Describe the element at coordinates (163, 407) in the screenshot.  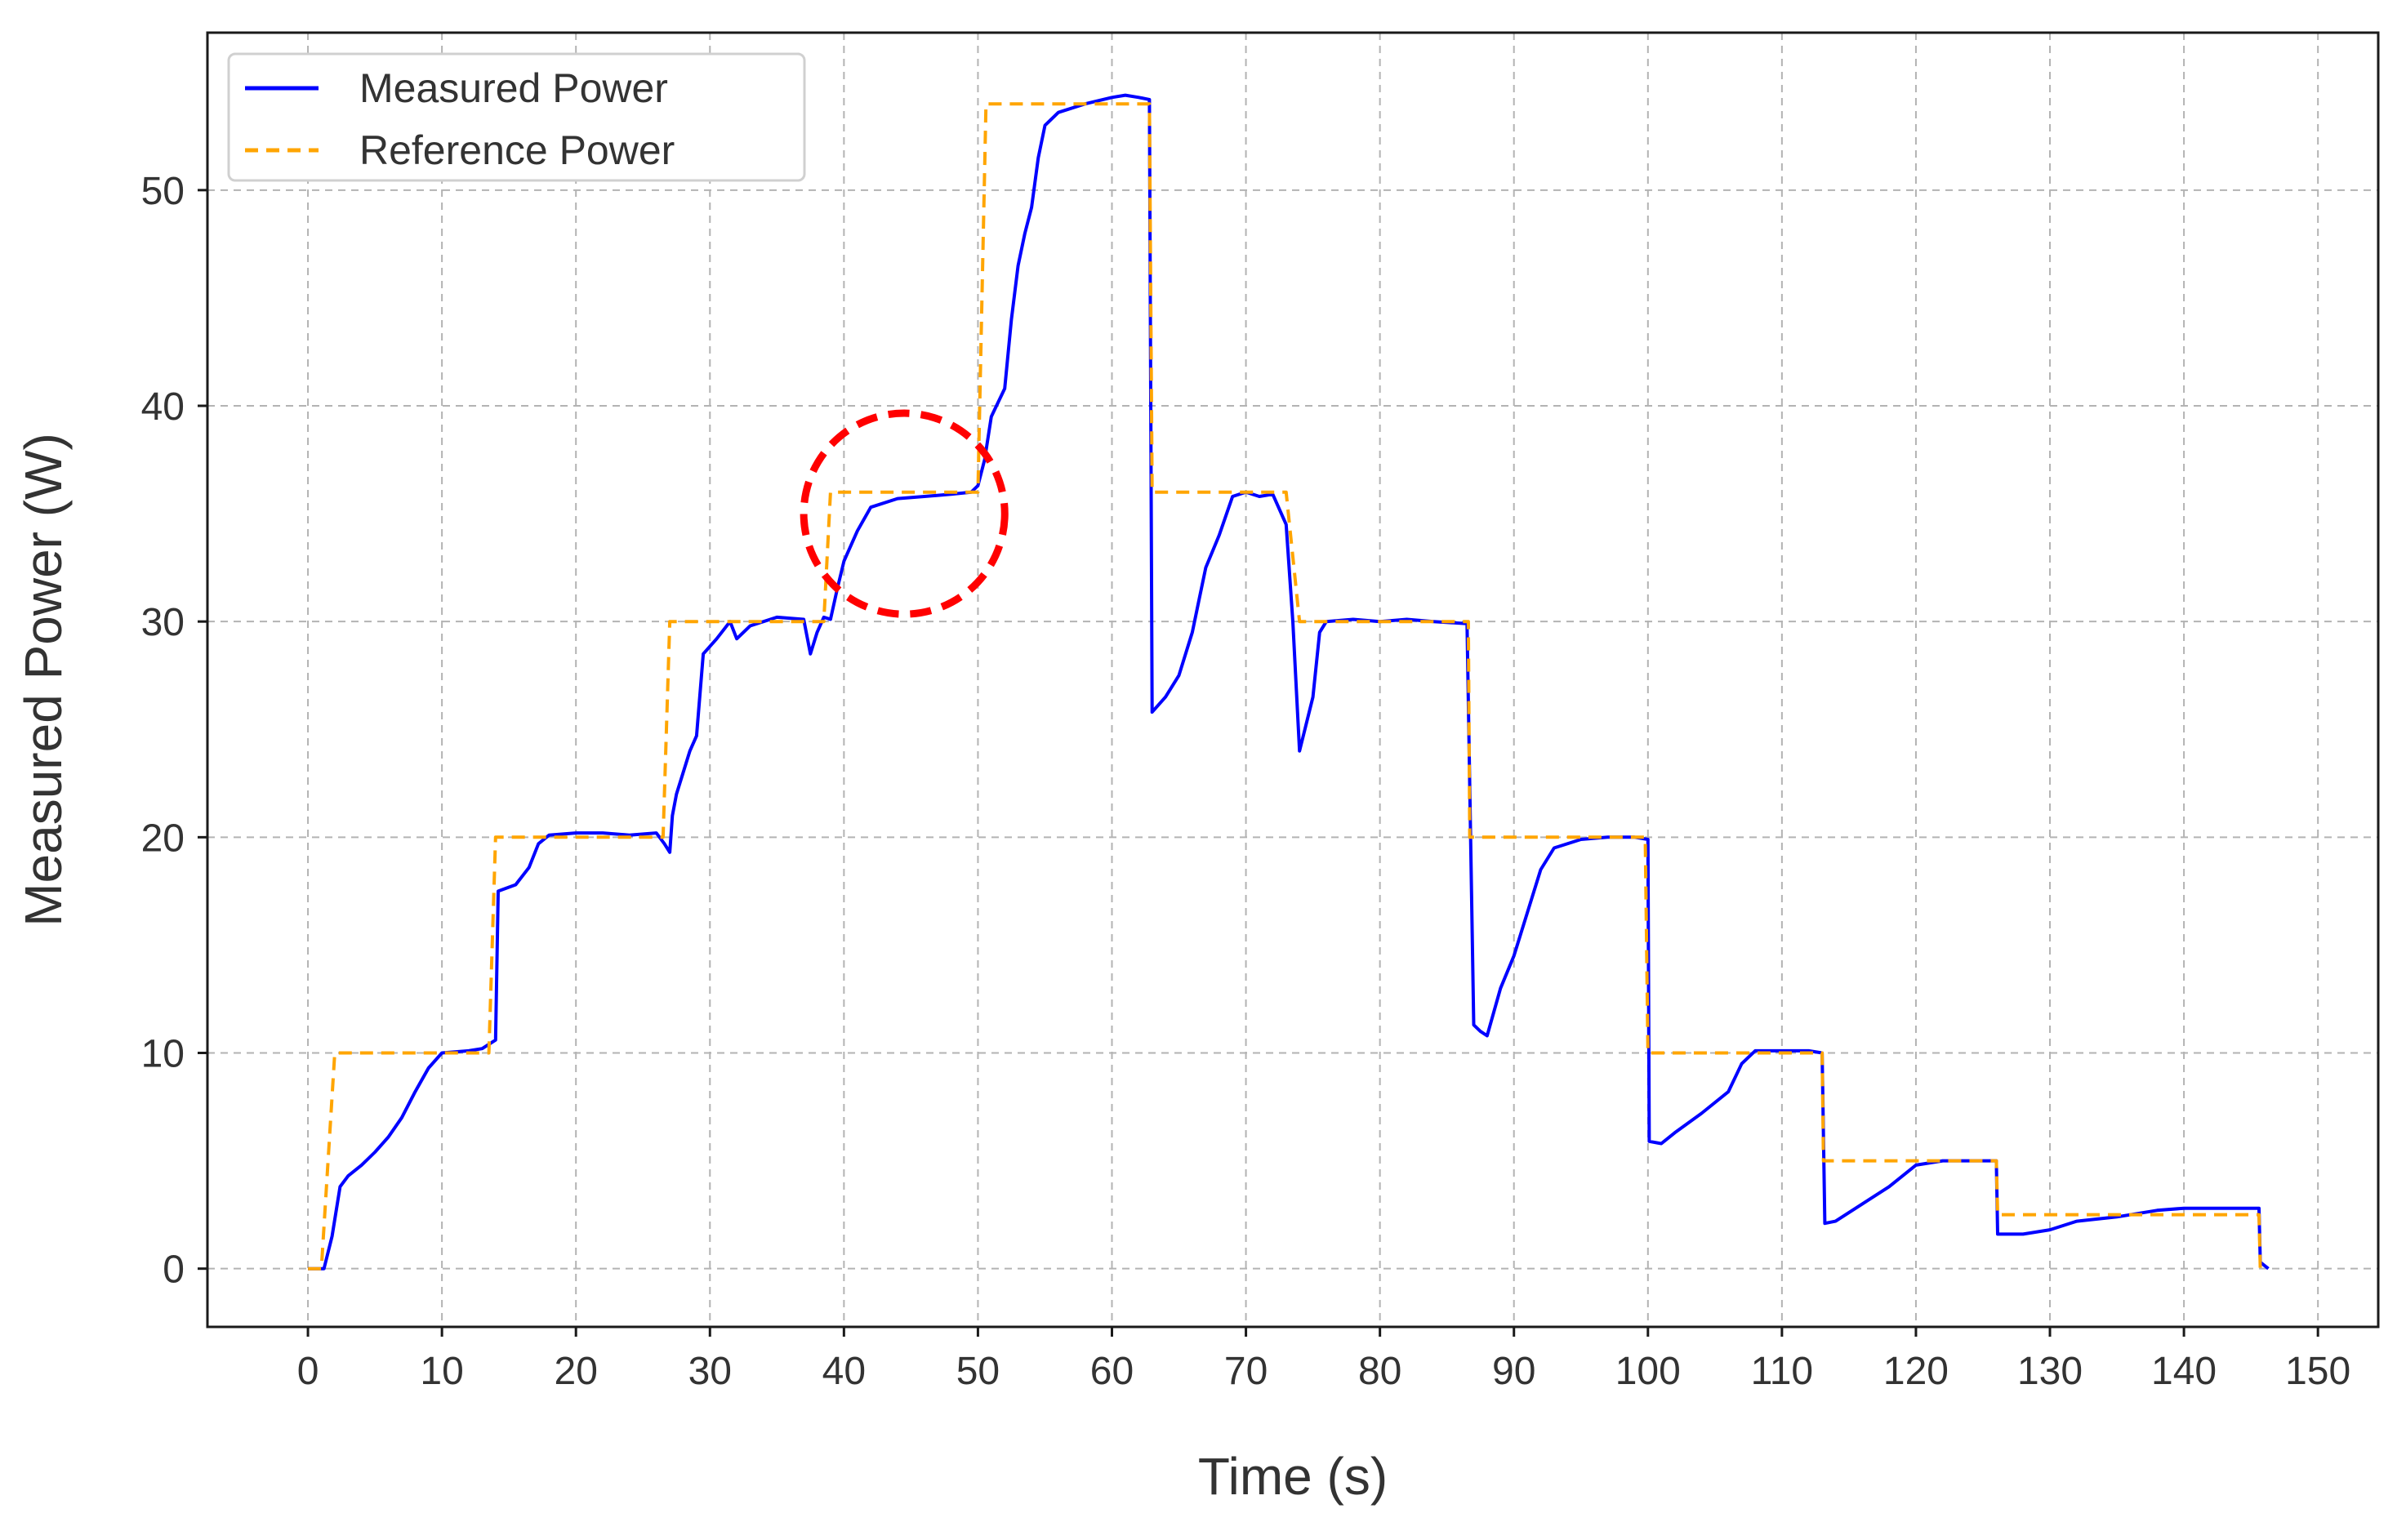
I see `y-tick-label: 40` at that location.